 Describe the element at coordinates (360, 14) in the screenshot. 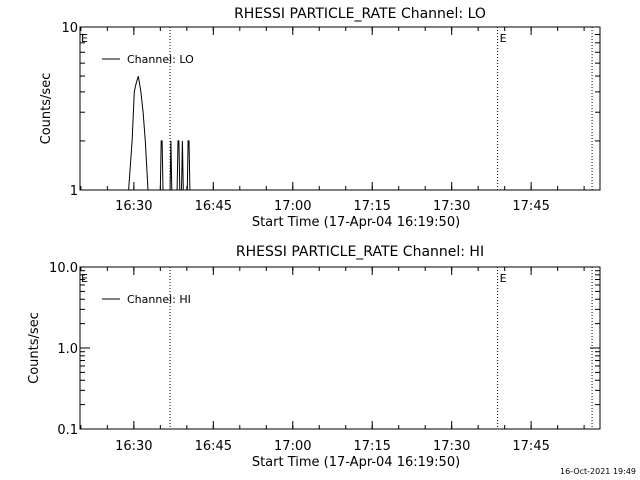

I see `chart-title: RHESSI PARTICLE_RATE Channel: LO` at that location.